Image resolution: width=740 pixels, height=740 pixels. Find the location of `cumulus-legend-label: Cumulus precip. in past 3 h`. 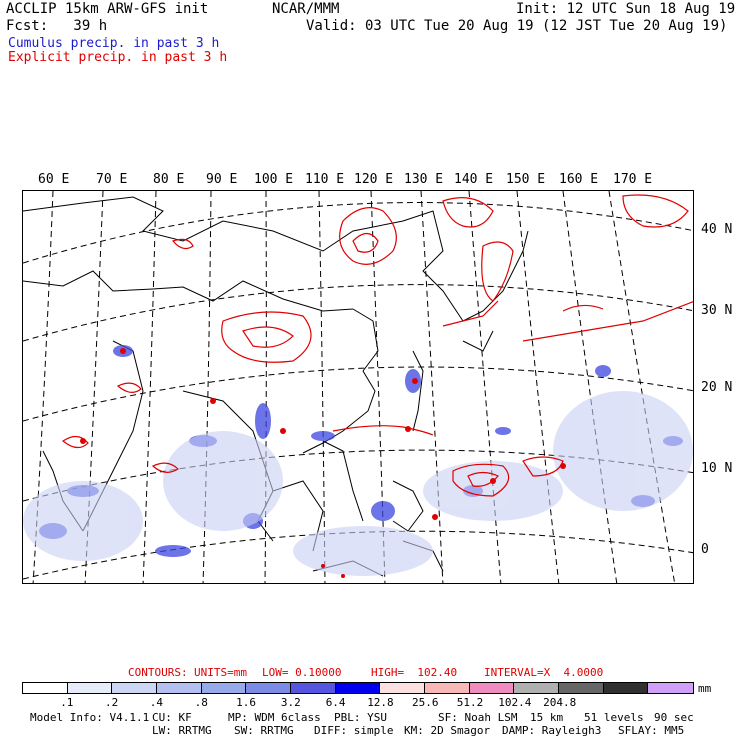

cumulus-legend-label: Cumulus precip. in past 3 h is located at coordinates (114, 43).